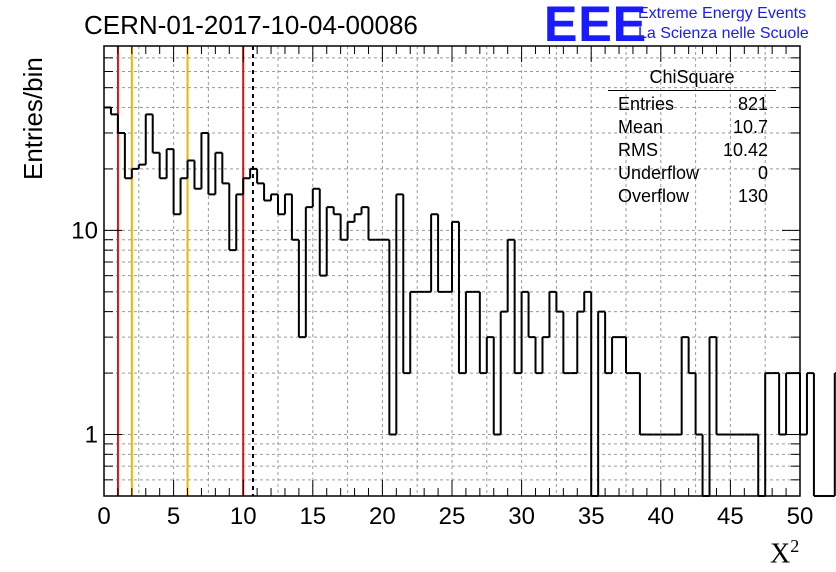  I want to click on y-tick-label: 1, so click(91, 435).